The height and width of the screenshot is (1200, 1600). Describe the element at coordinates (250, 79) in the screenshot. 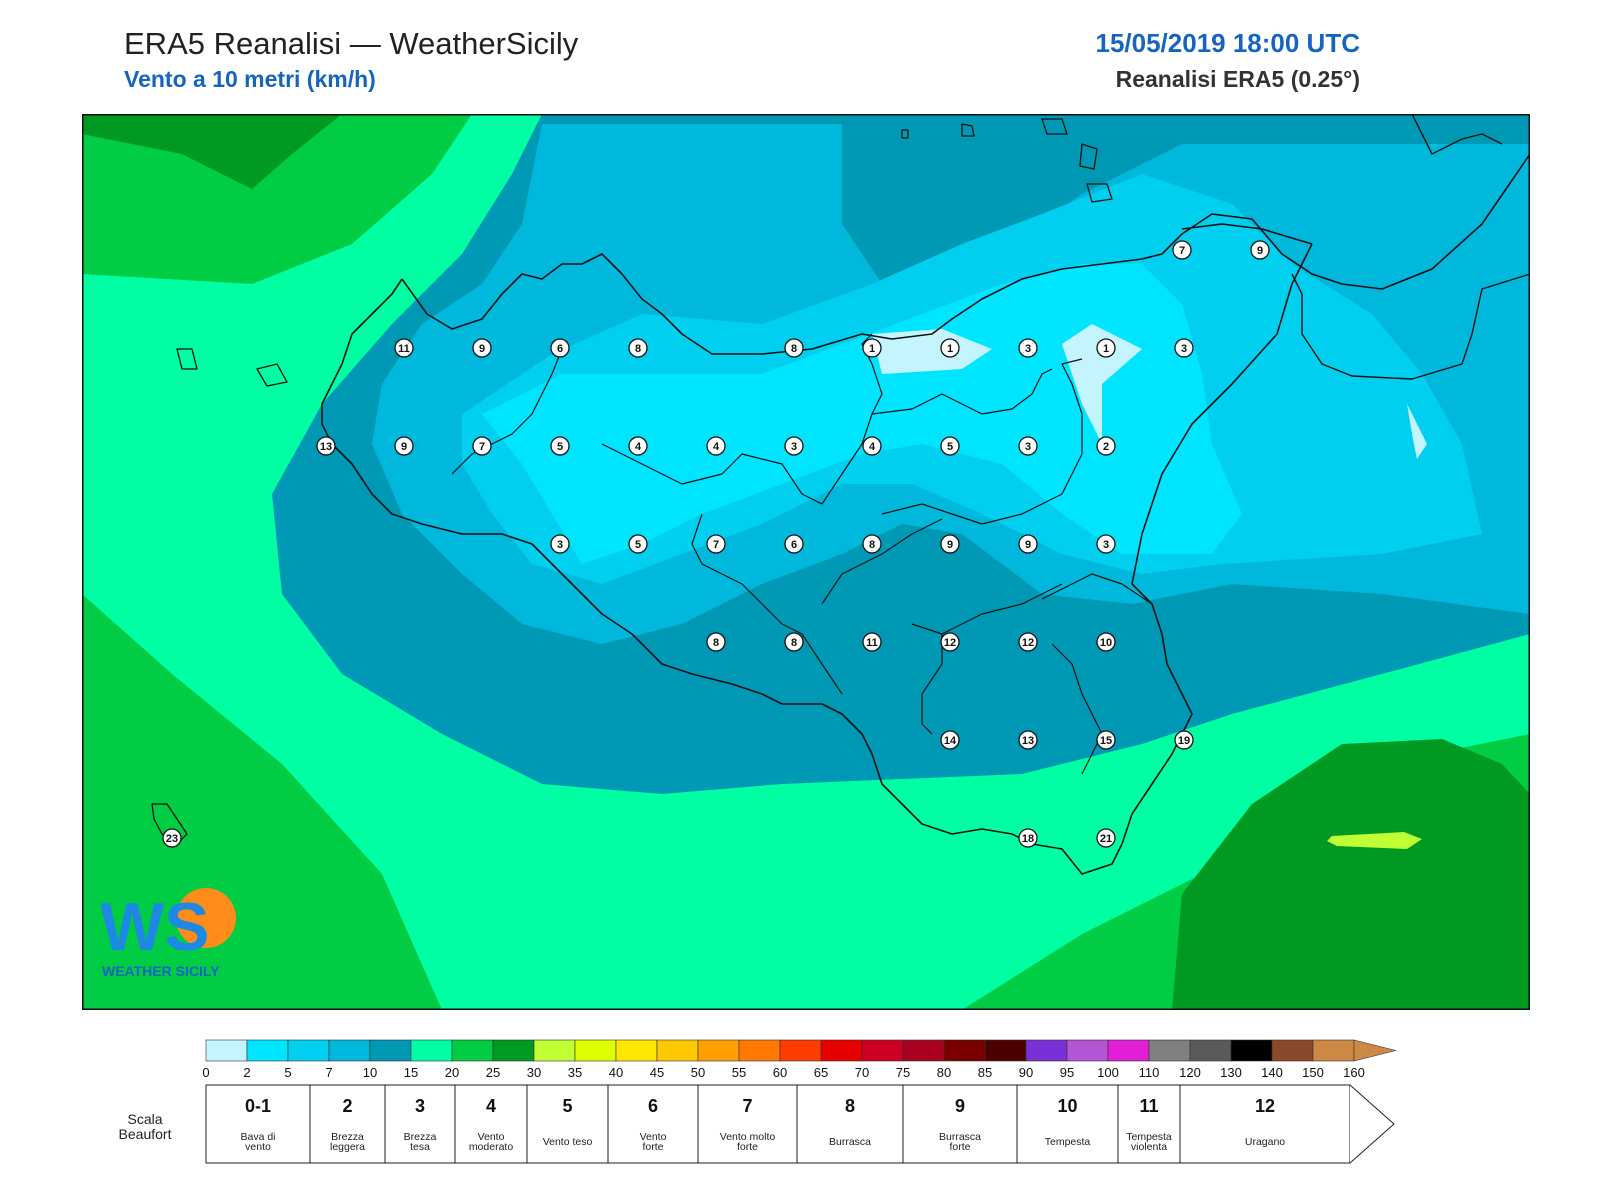

I see `map-subtitle: Vento a 10 metri (km/h)` at that location.